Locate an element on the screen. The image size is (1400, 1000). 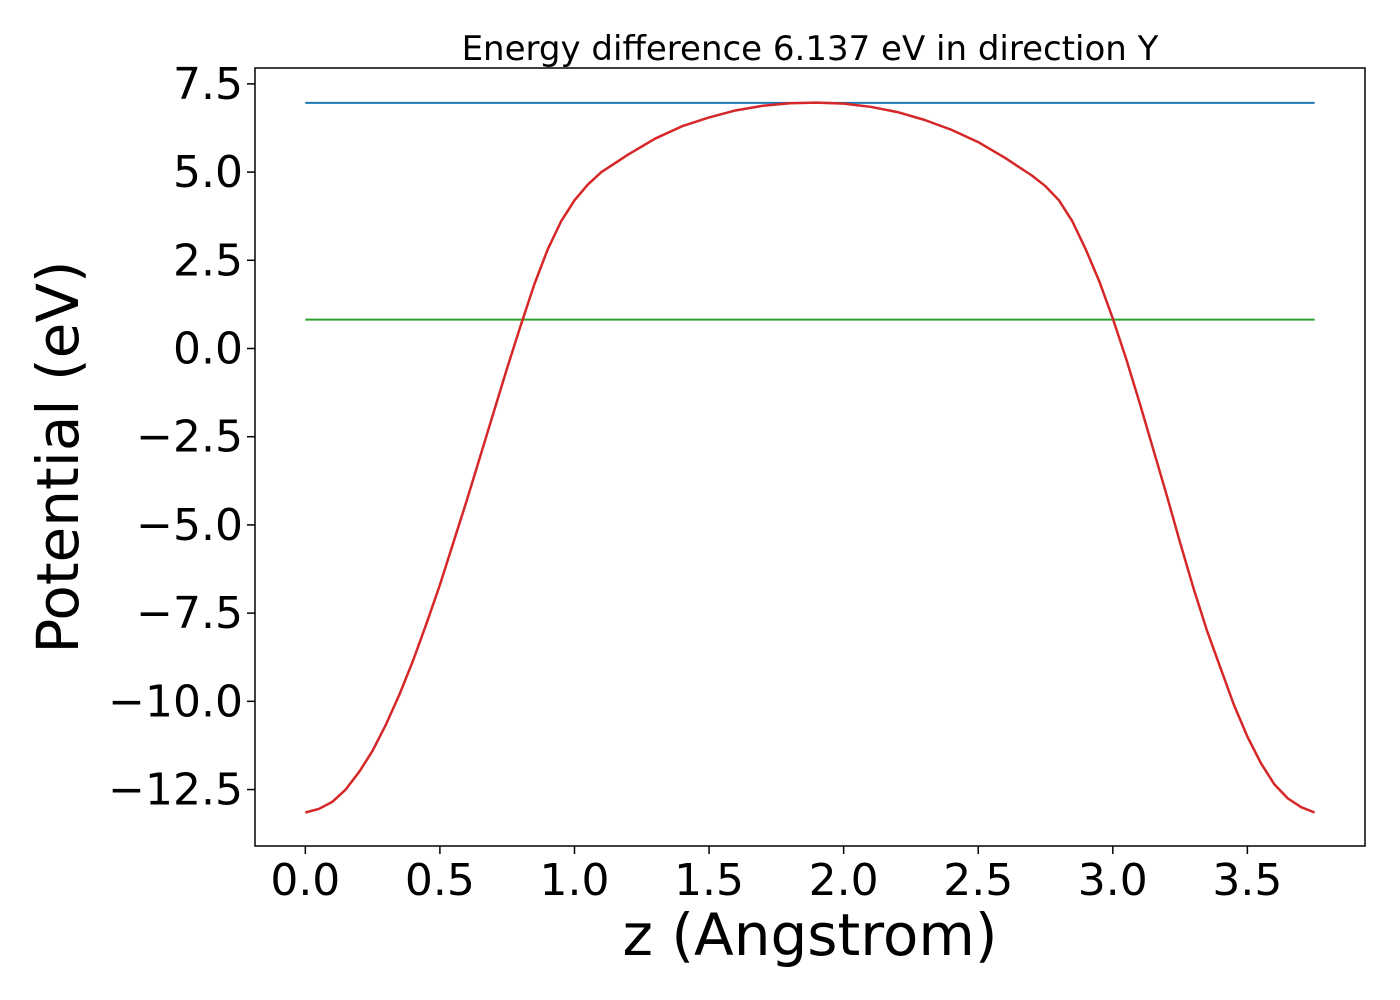
x-tick-label: 1.5 is located at coordinates (709, 880).